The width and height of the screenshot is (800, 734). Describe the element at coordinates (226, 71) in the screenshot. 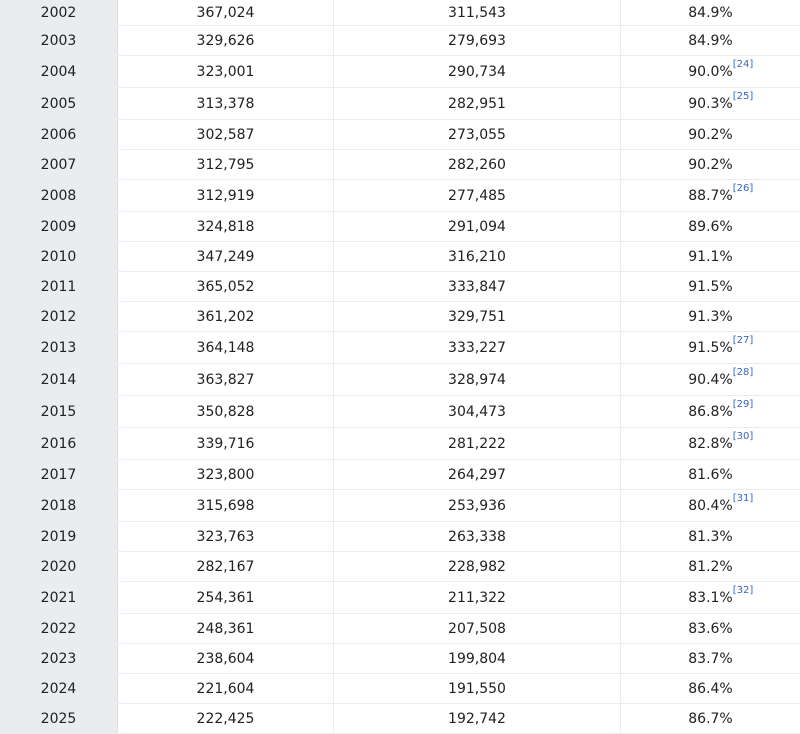

I see `value-a-cell: 323,001` at that location.